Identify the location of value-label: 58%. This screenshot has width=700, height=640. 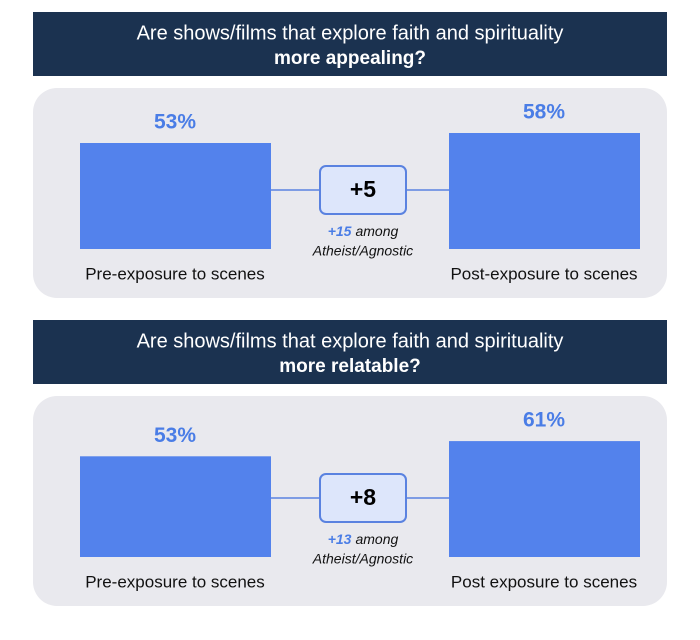
(544, 112).